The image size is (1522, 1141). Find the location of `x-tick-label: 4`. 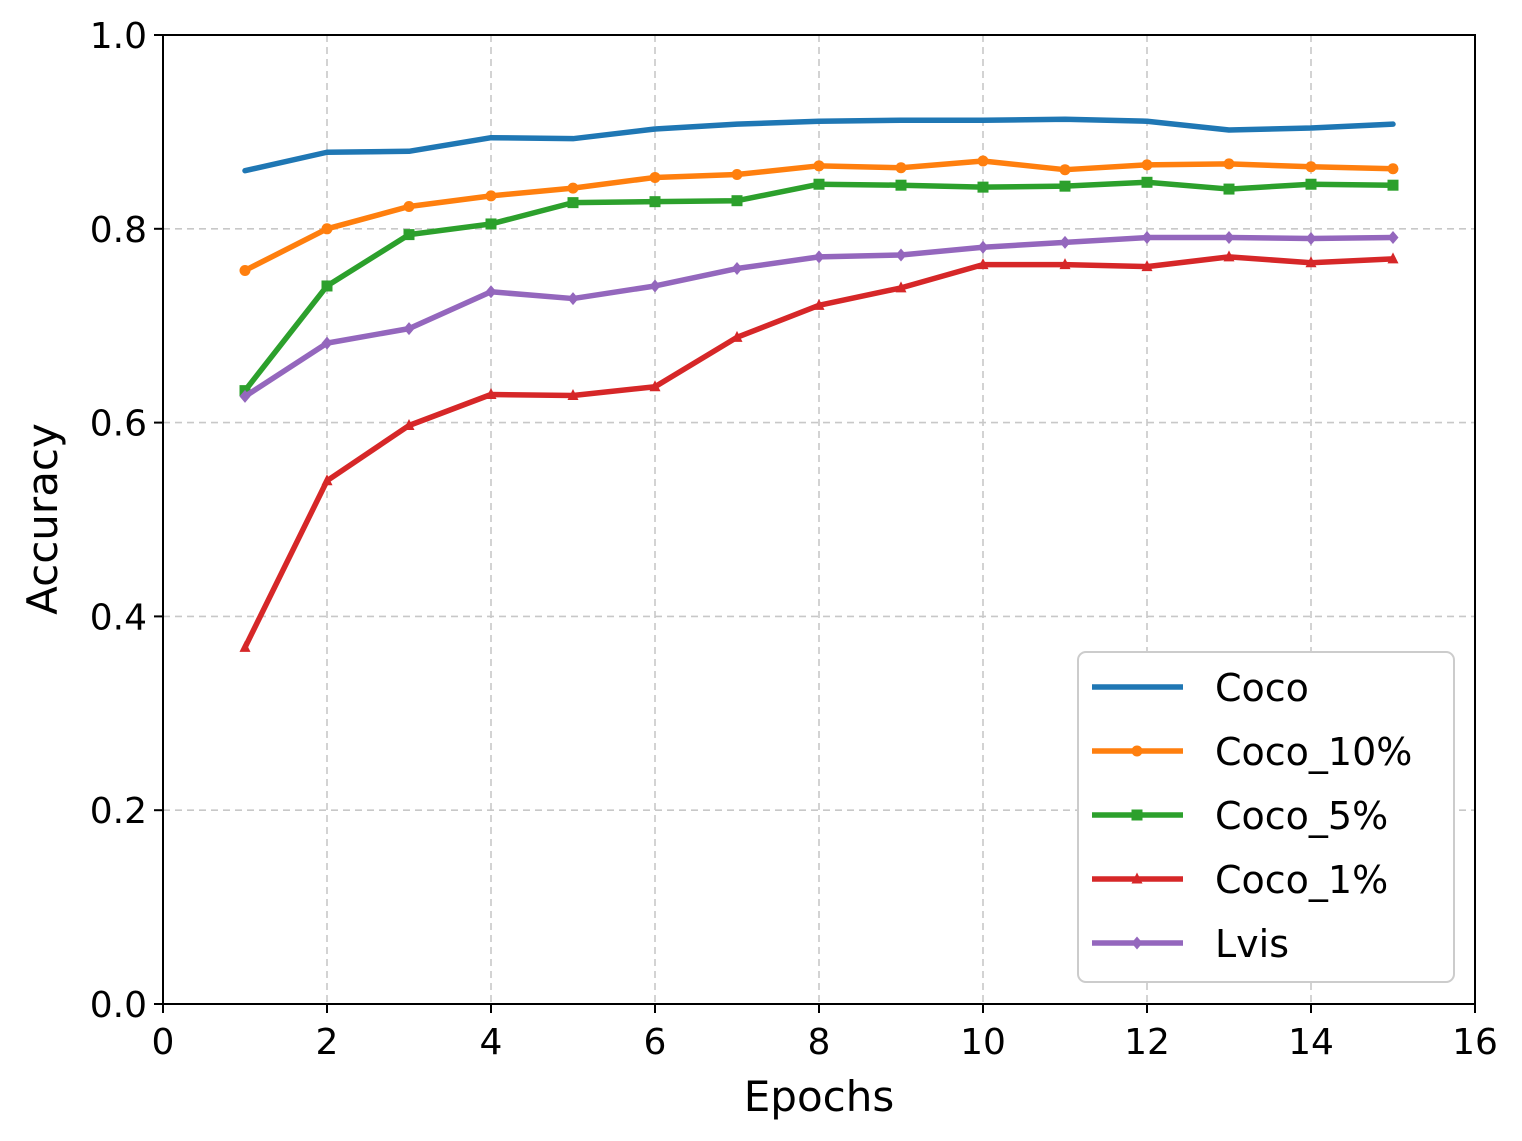

x-tick-label: 4 is located at coordinates (491, 1042).